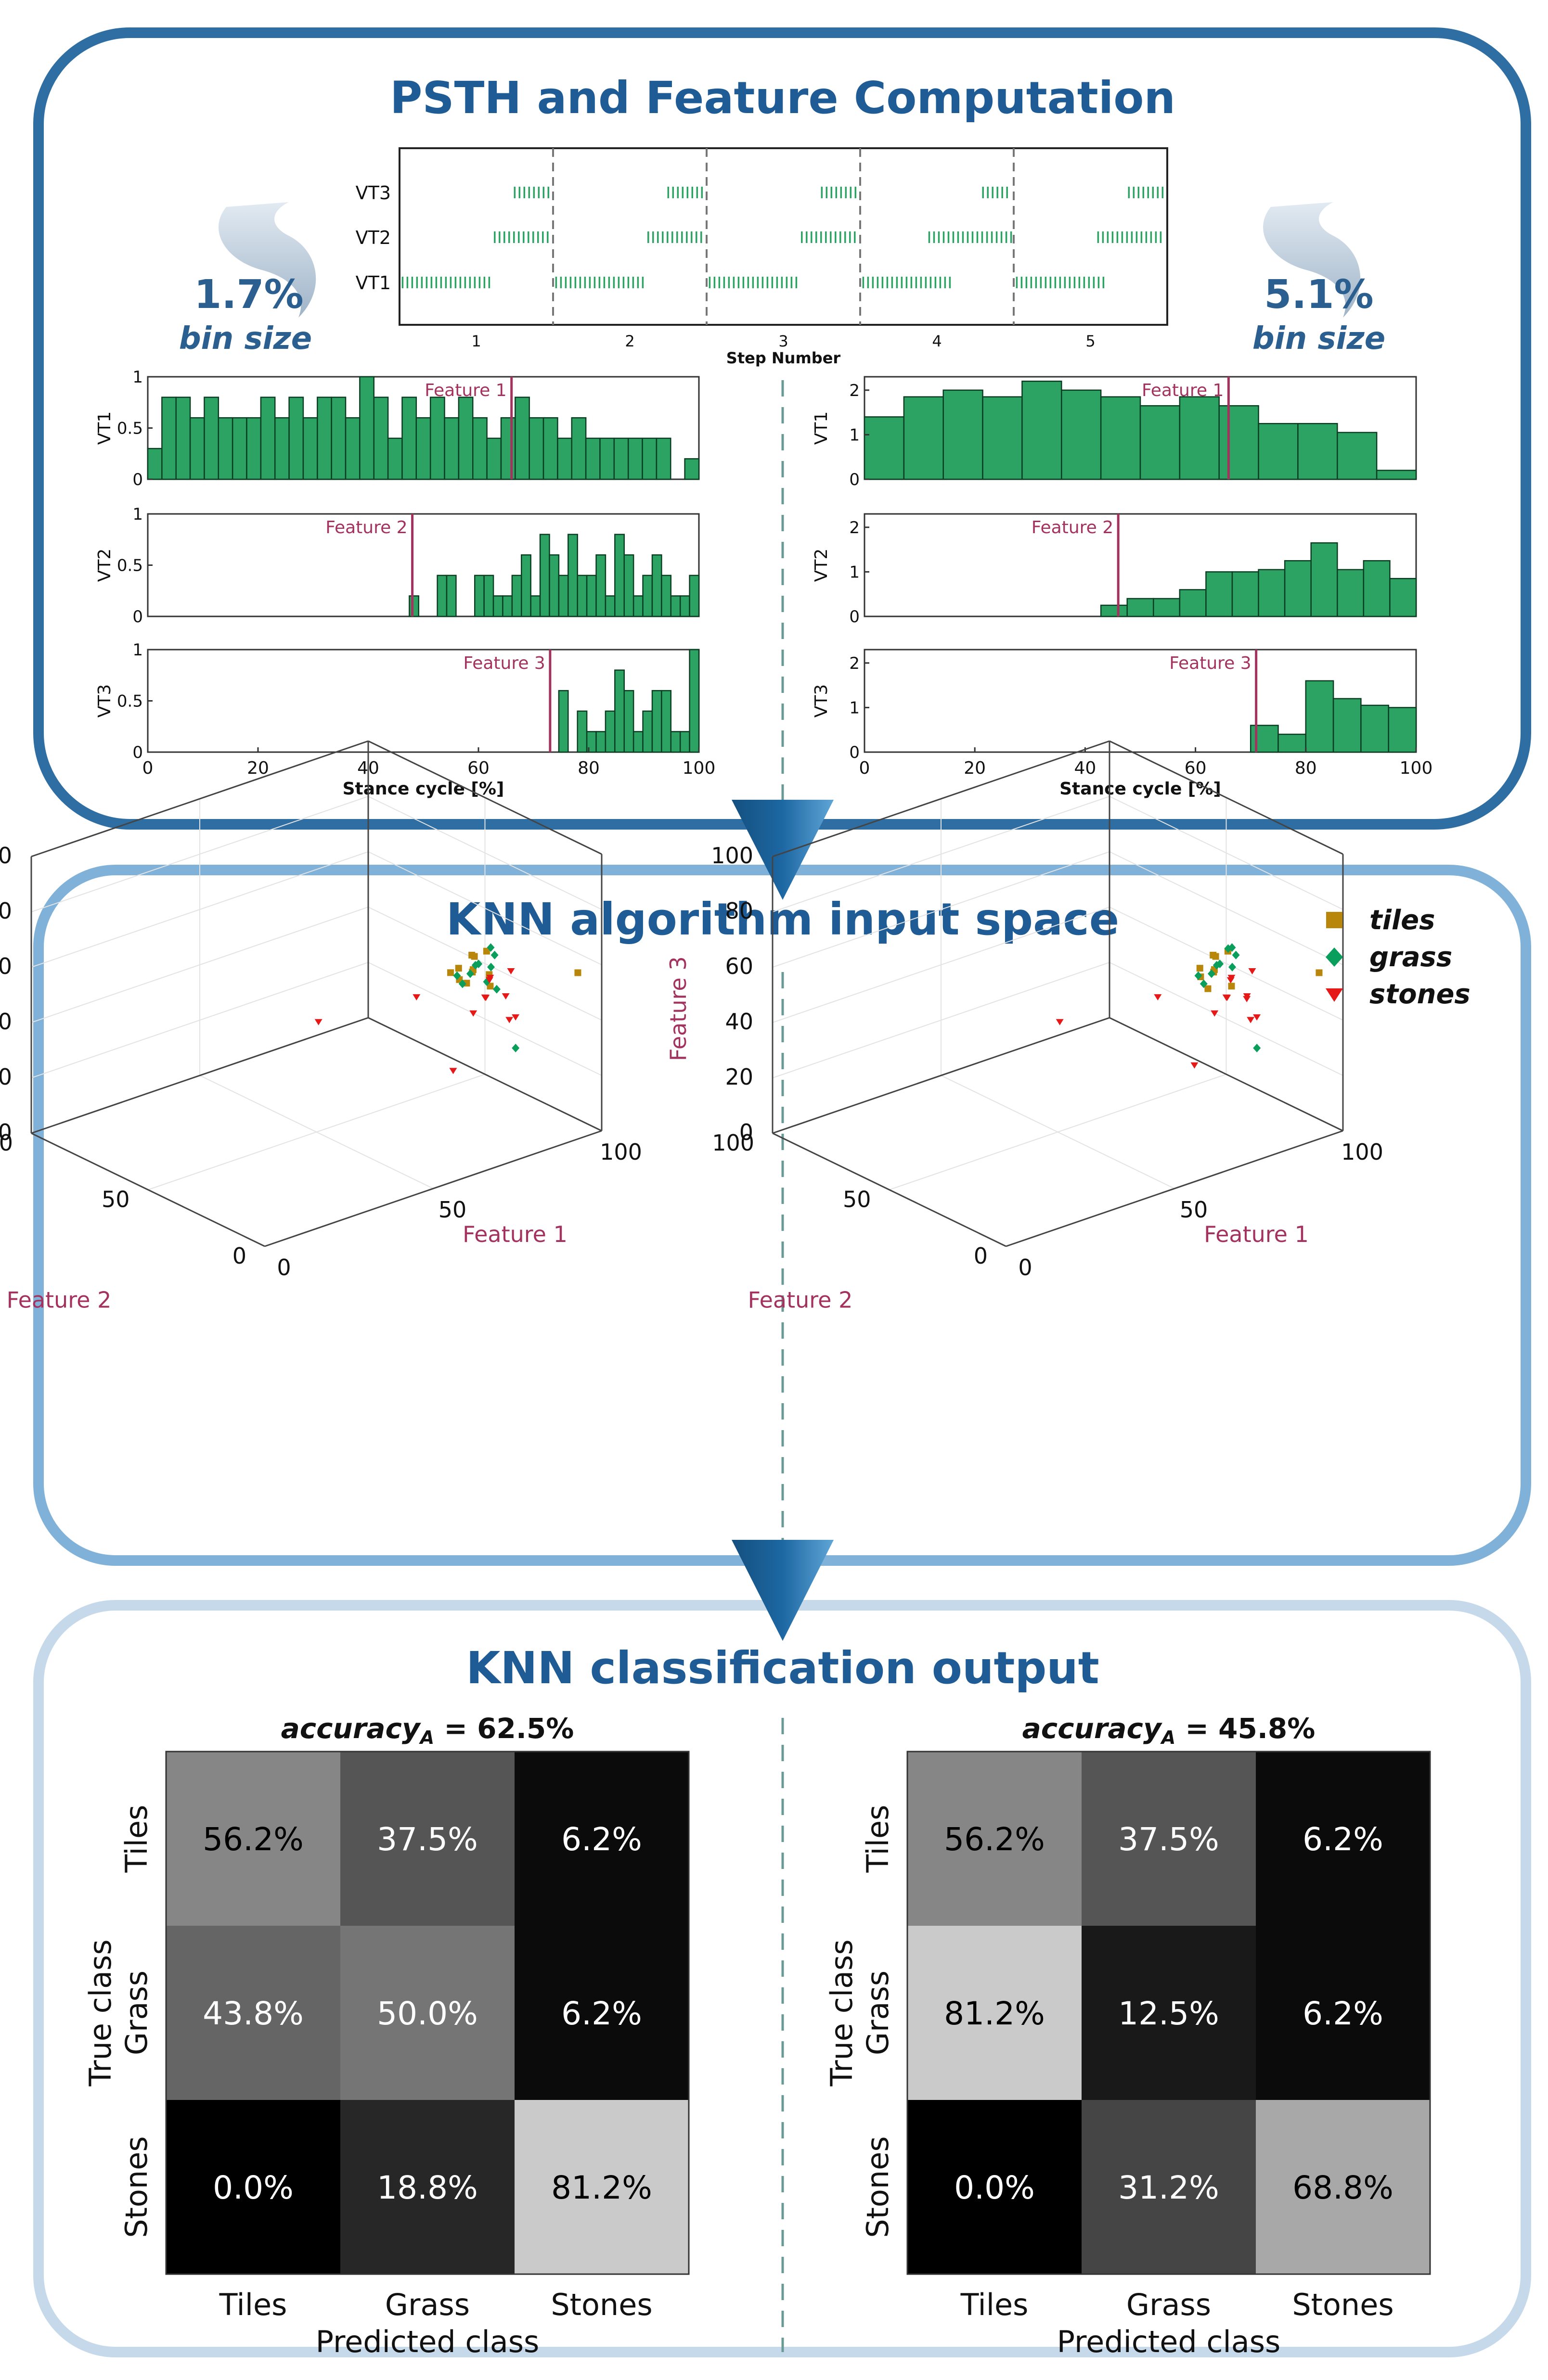 This screenshot has width=1548, height=2380. What do you see at coordinates (1257, 1234) in the screenshot?
I see `x-axis-label: Feature 1` at bounding box center [1257, 1234].